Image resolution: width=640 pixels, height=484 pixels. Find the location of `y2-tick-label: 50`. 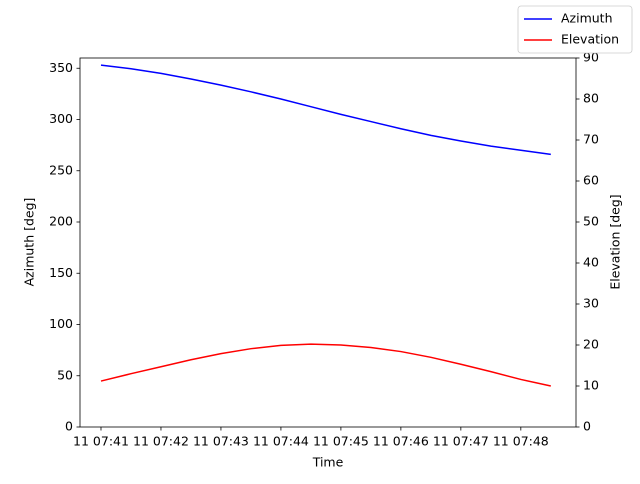

y2-tick-label: 50 is located at coordinates (591, 221).